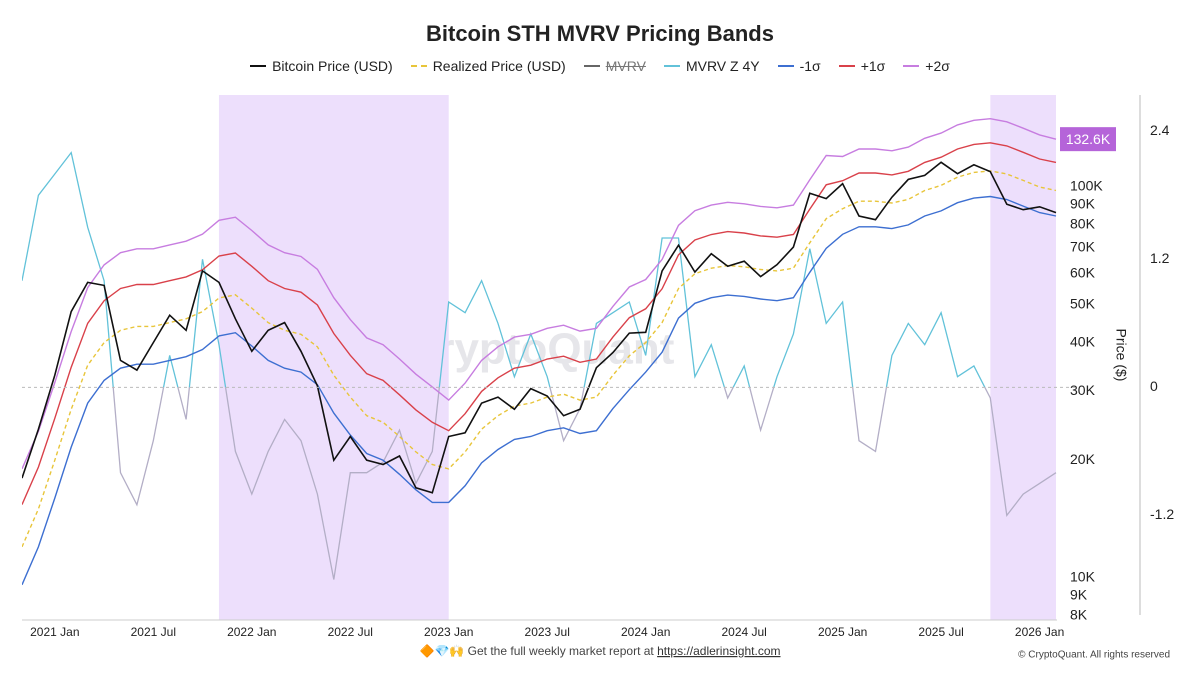 The width and height of the screenshot is (1200, 675). What do you see at coordinates (332, 66) in the screenshot?
I see `legend-label: Bitcoin Price (USD)` at bounding box center [332, 66].